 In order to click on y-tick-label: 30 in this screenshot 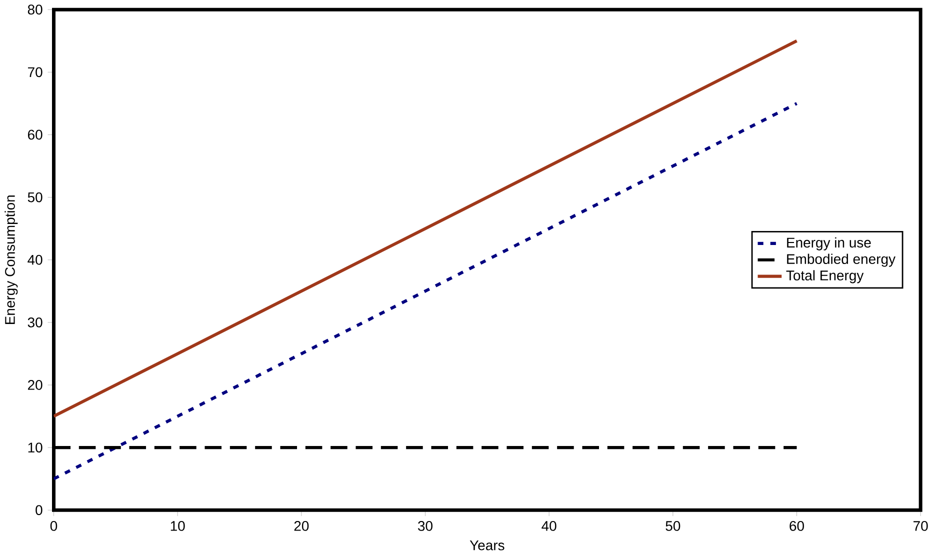, I will do `click(35, 323)`.